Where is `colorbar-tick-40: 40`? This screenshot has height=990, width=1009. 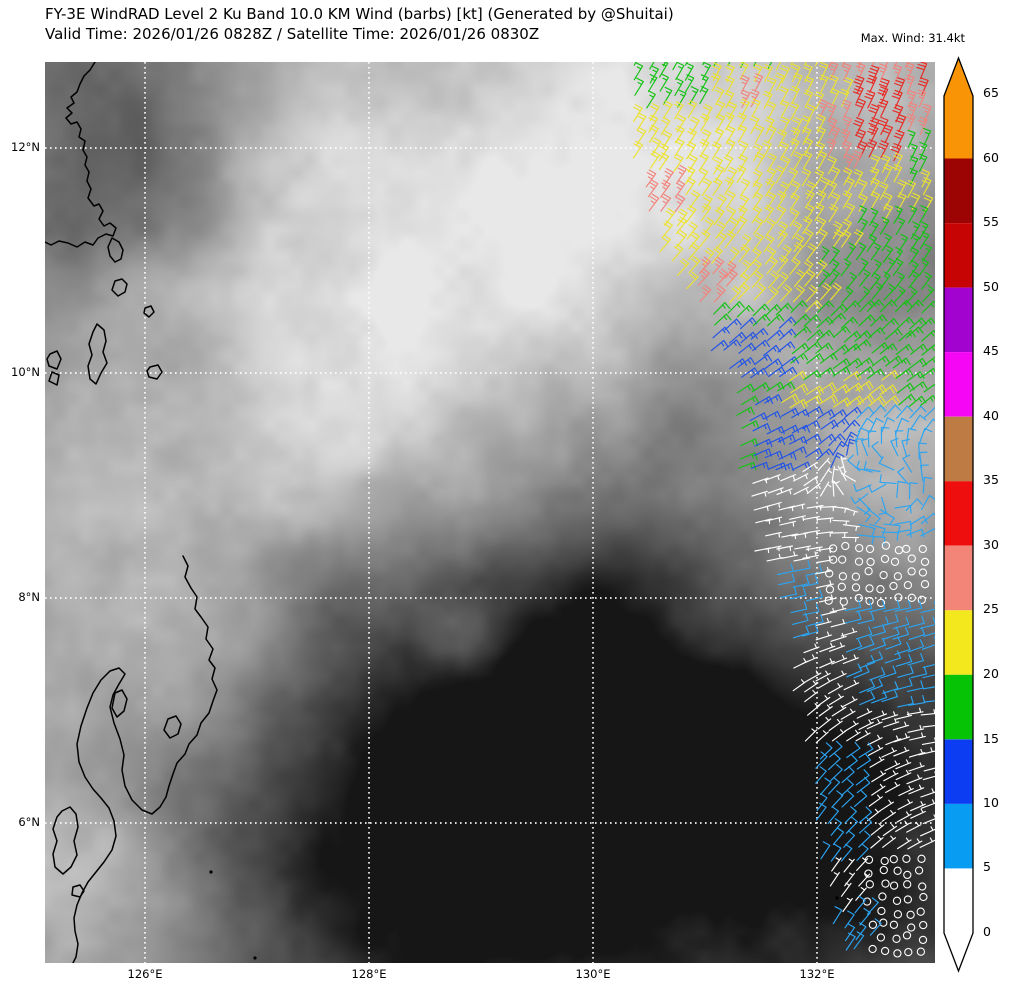 colorbar-tick-40: 40 is located at coordinates (991, 415).